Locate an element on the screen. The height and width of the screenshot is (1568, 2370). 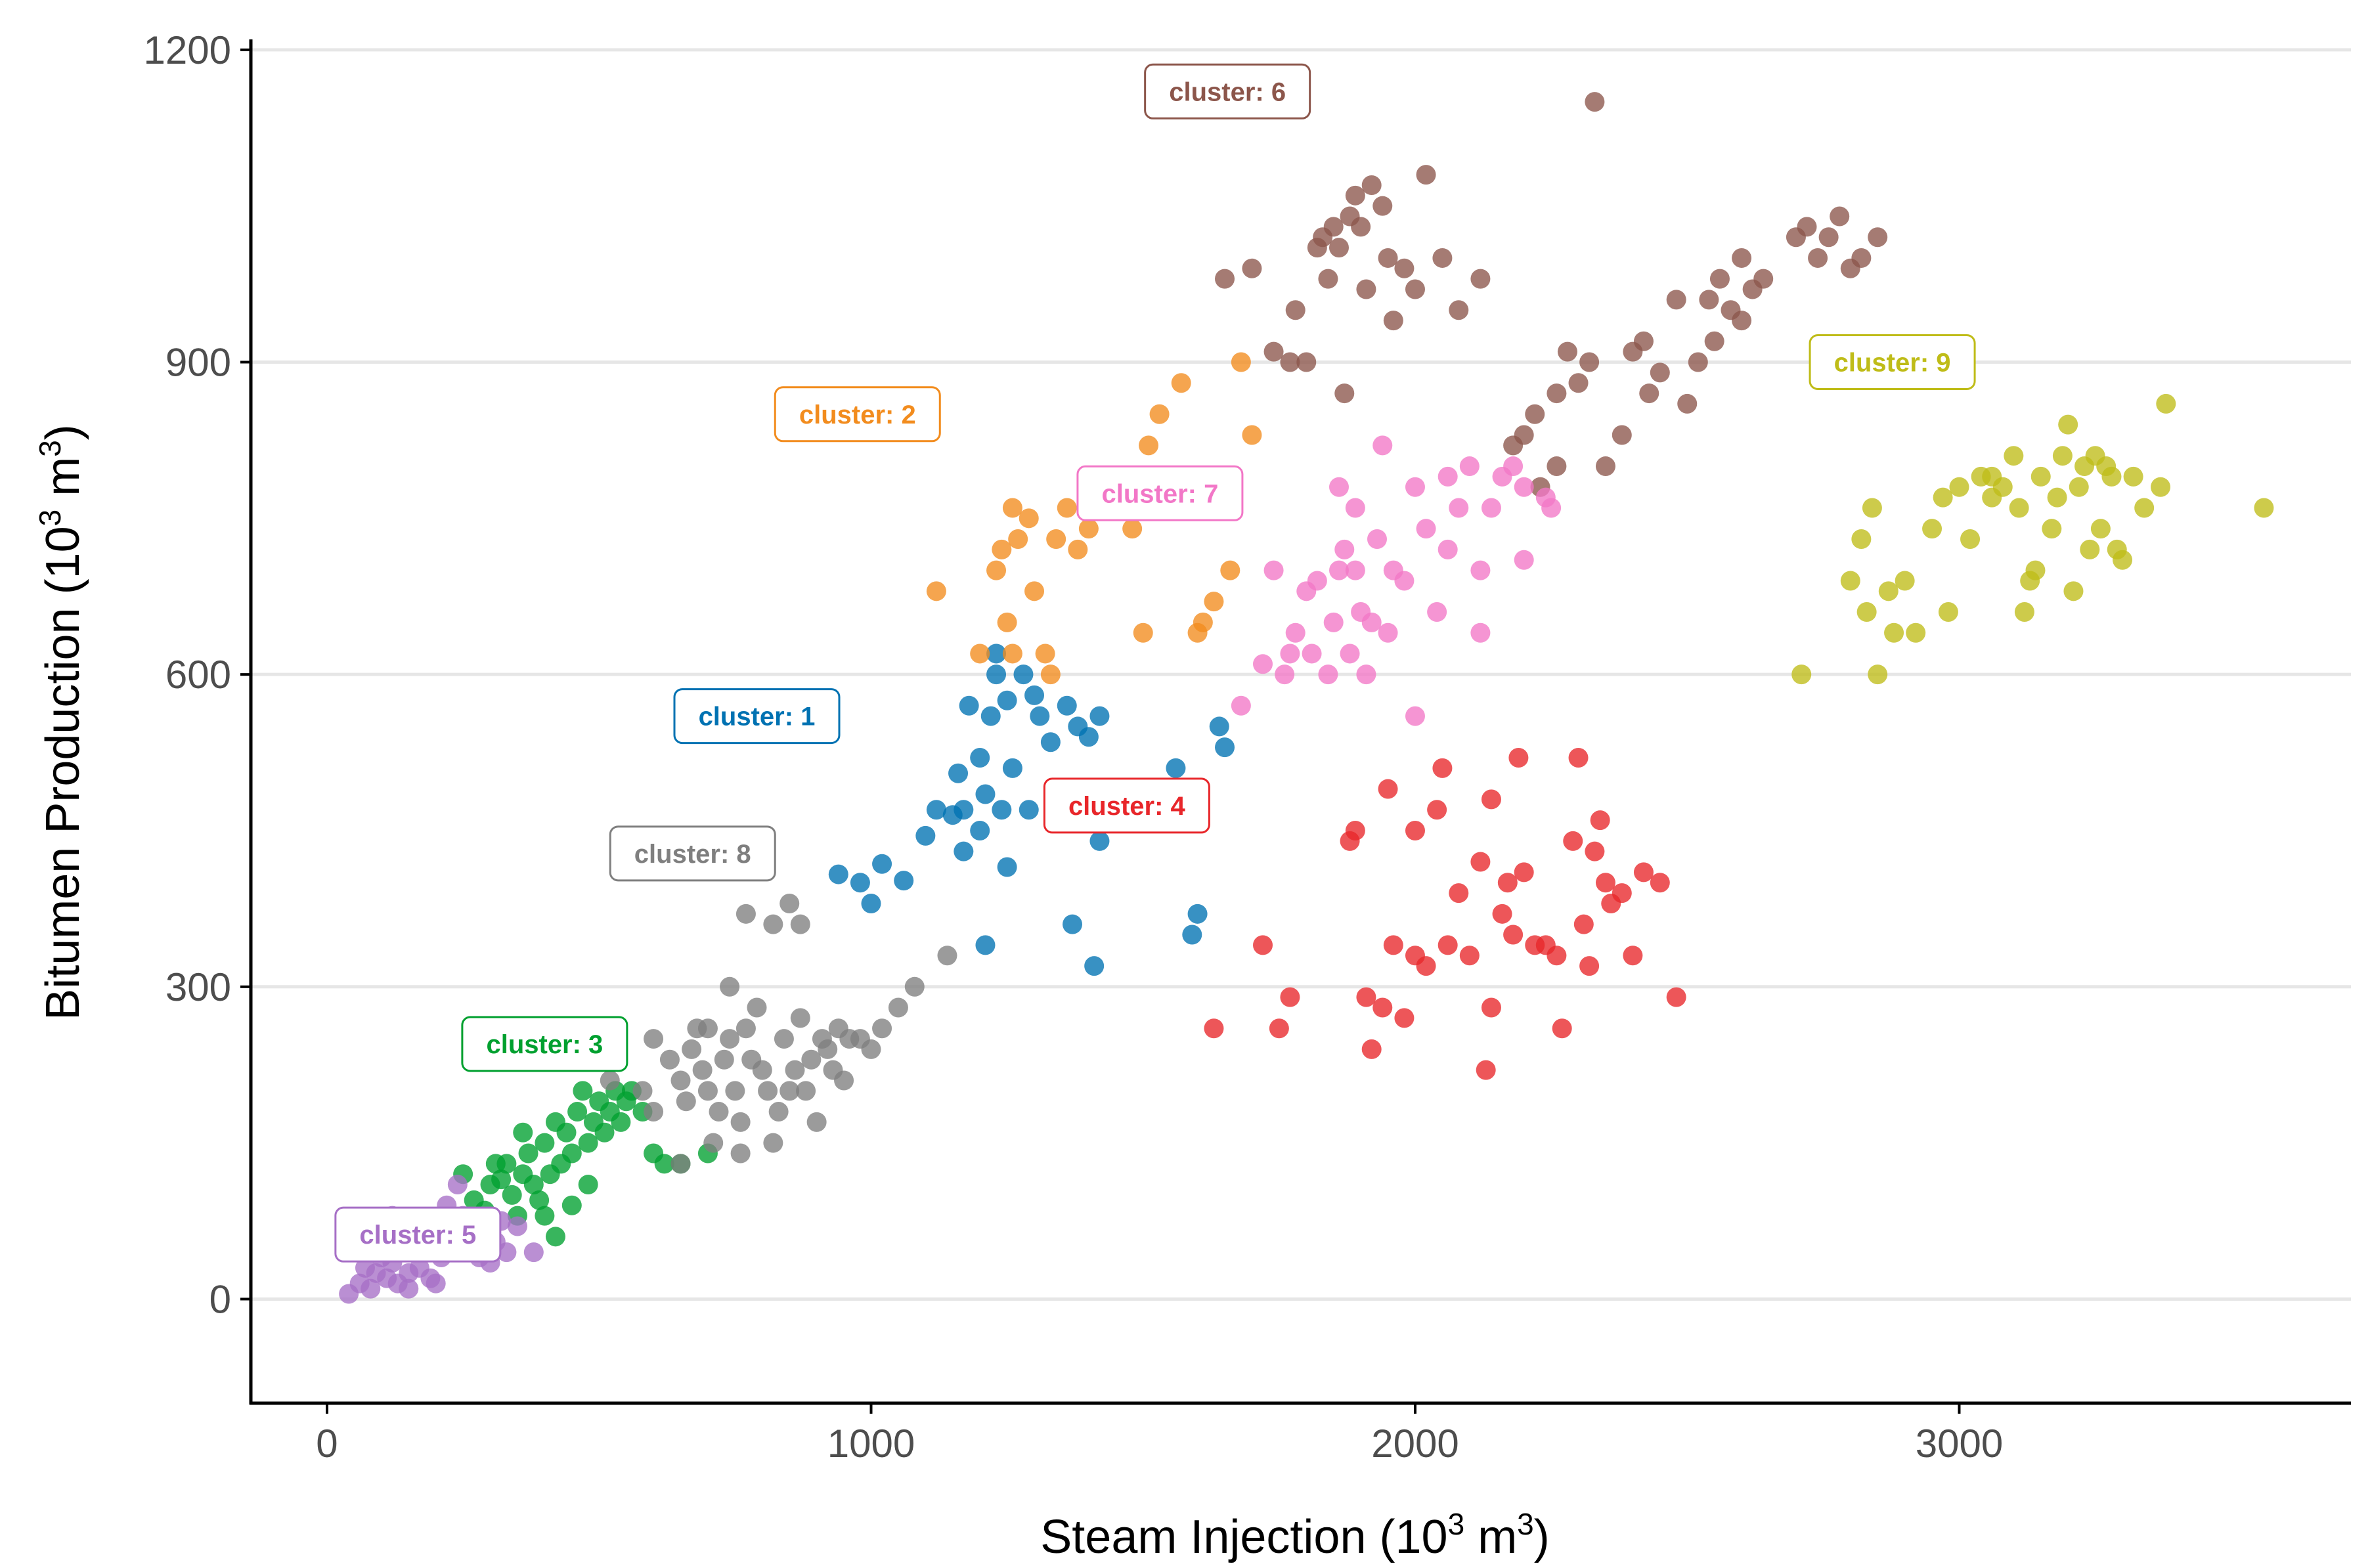
x-axis-title: Steam Injection (103 m3) is located at coordinates (1295, 1535).